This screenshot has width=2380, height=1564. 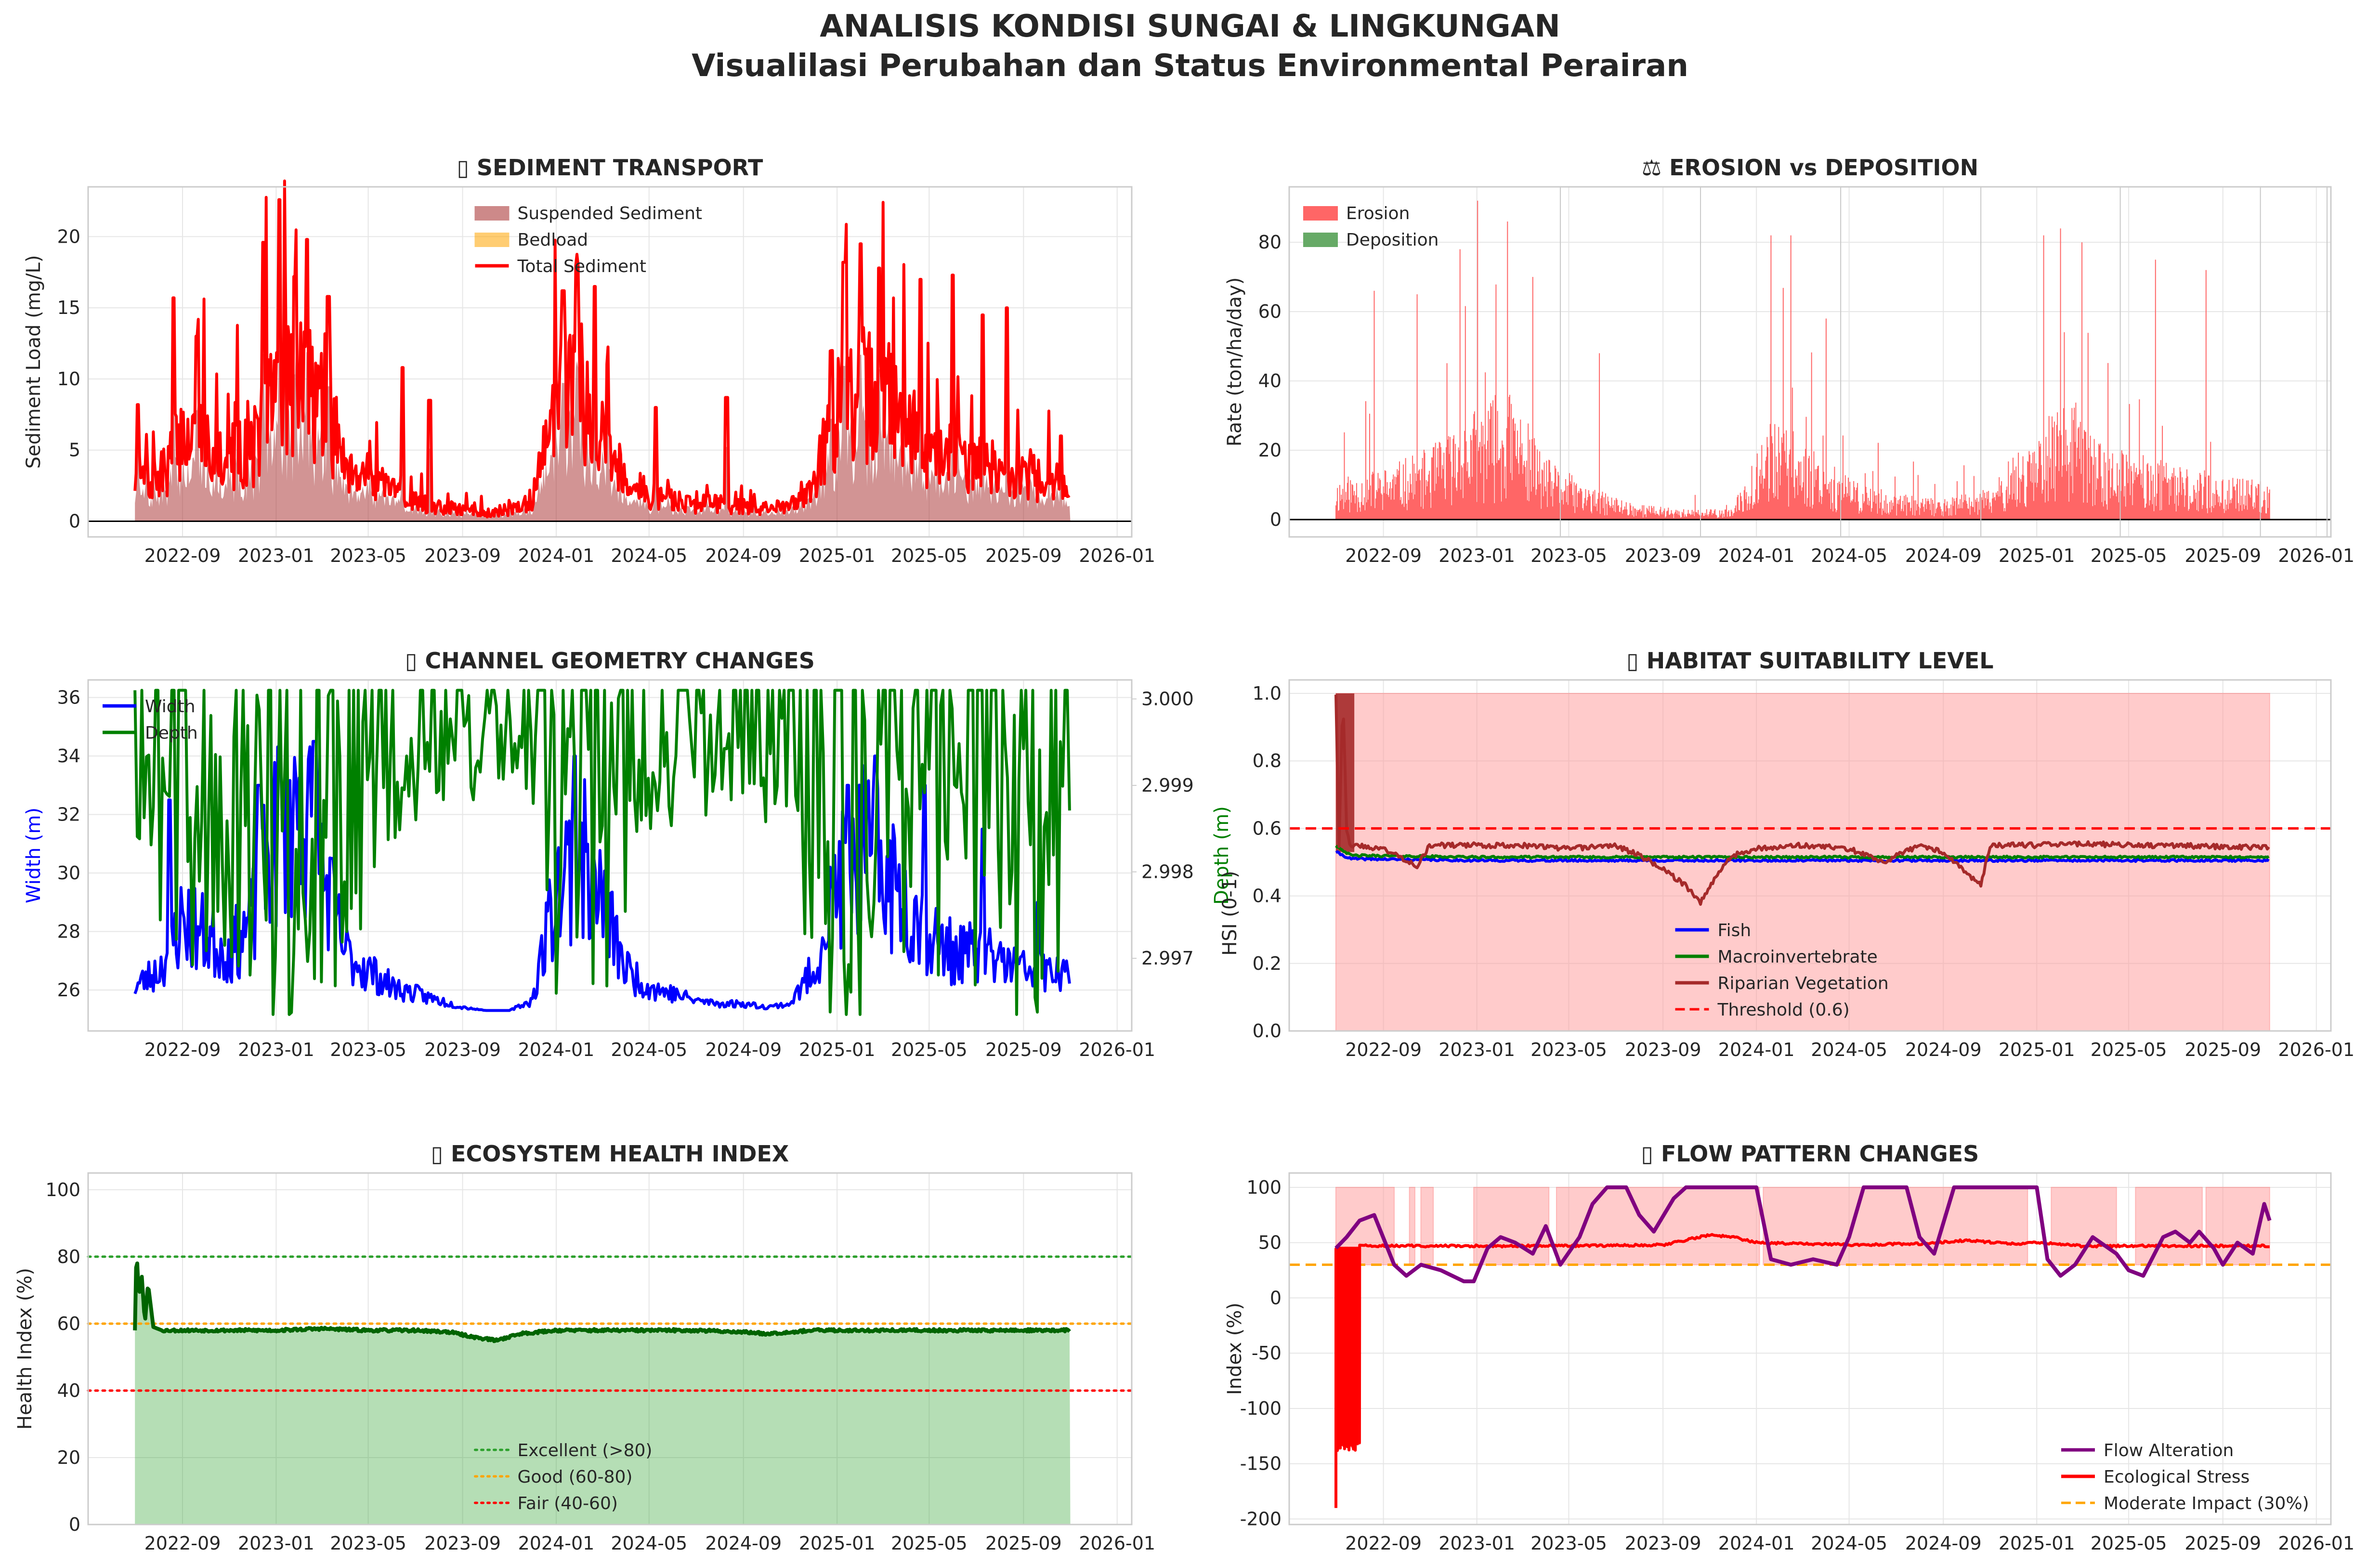 I want to click on figure-title-line-1: ANALISIS KONDISI SUNGAI & LINGKUNGAN, so click(x=1190, y=26).